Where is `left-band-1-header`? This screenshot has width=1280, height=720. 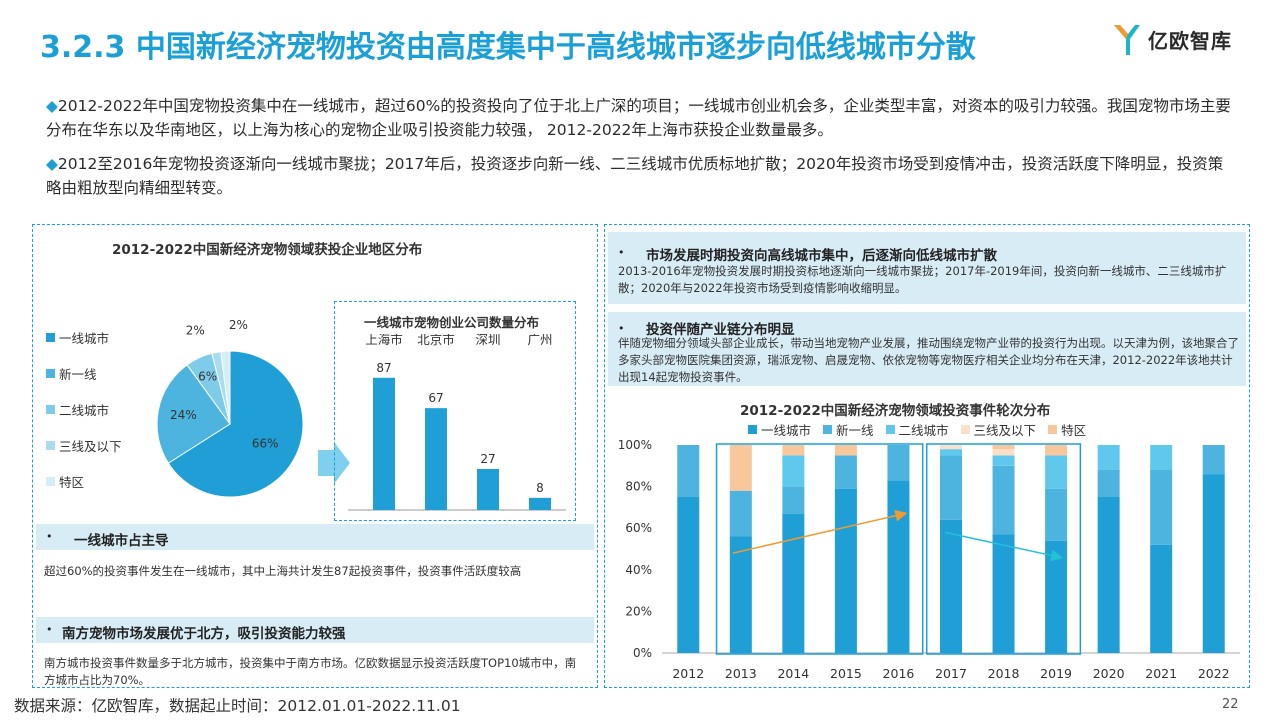
left-band-1-header is located at coordinates (315, 537).